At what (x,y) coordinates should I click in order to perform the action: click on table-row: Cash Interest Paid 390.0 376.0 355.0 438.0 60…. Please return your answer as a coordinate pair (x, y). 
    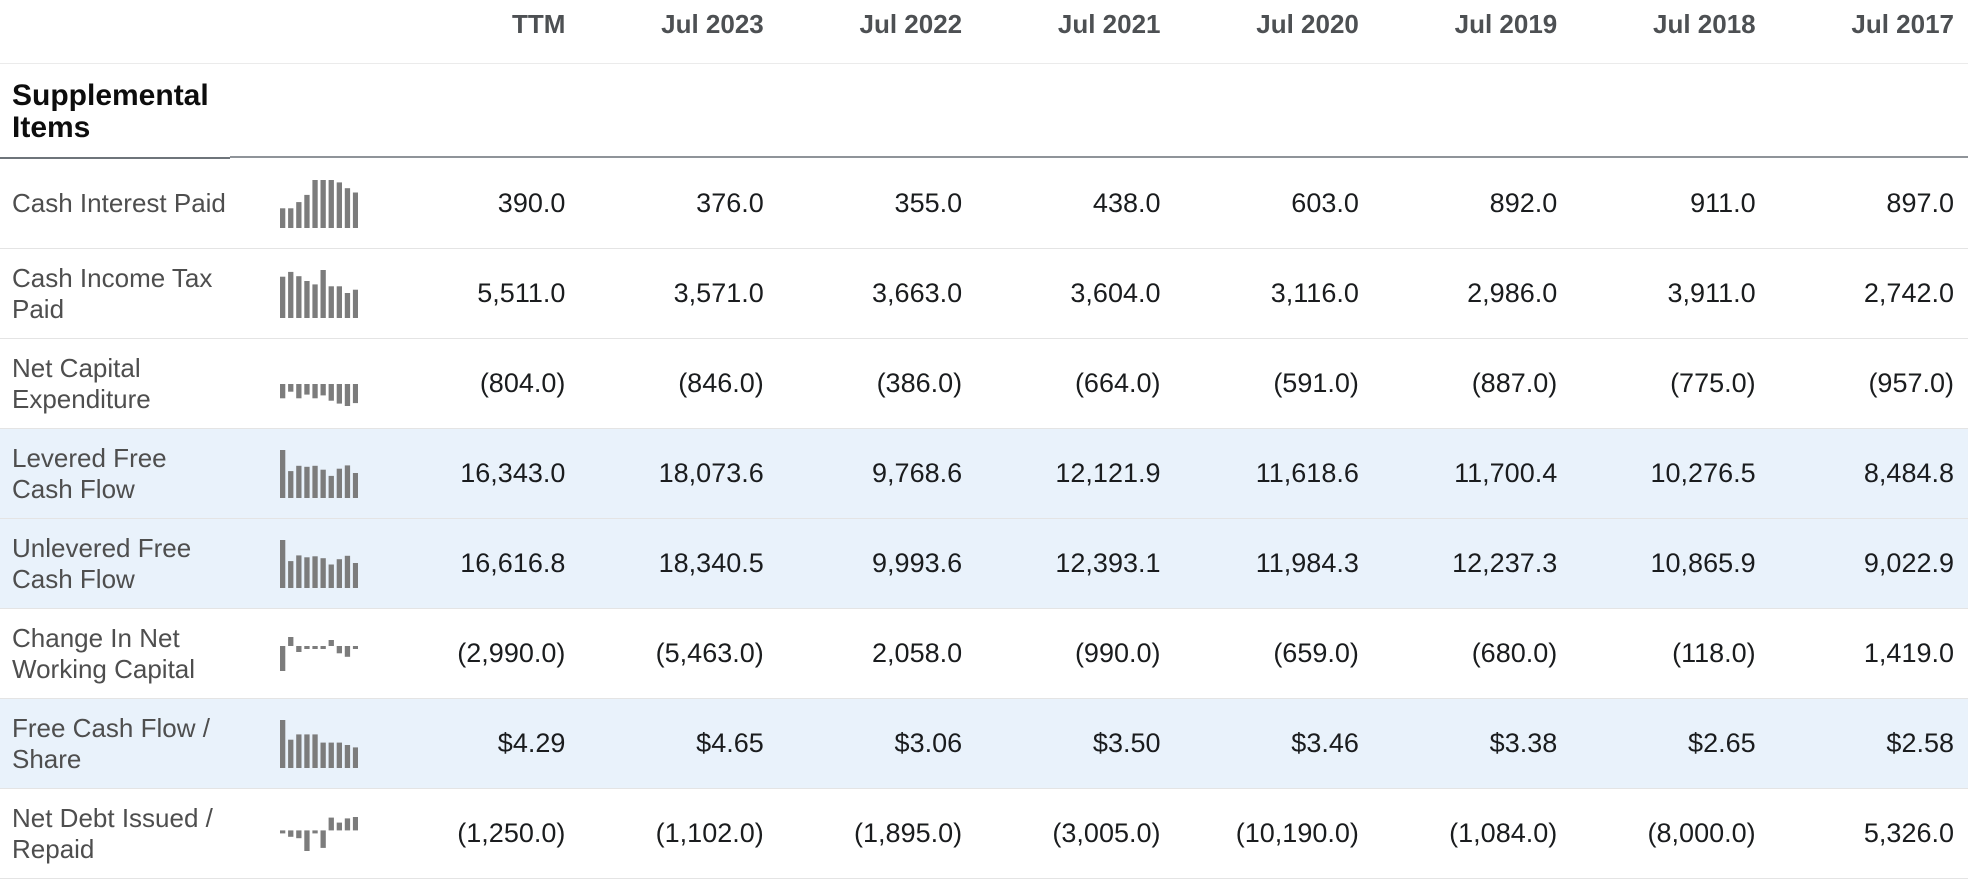
    Looking at the image, I should click on (984, 204).